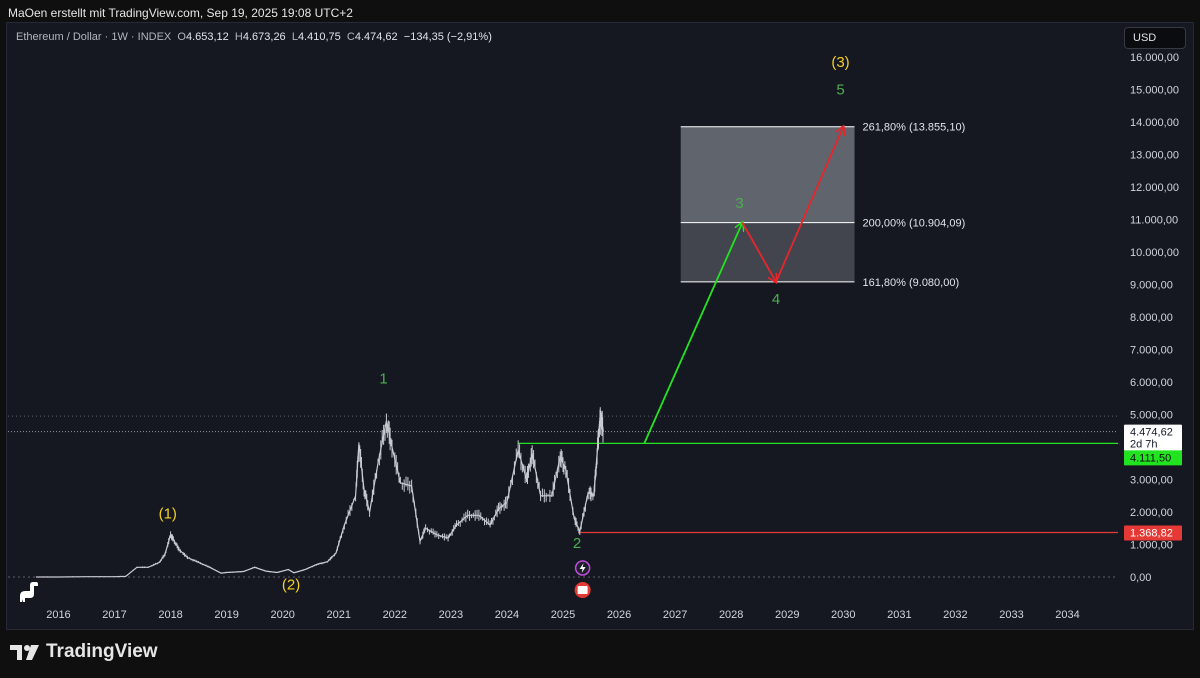 Image resolution: width=1200 pixels, height=678 pixels. Describe the element at coordinates (1144, 445) in the screenshot. I see `bar-countdown: 2d 7h` at that location.